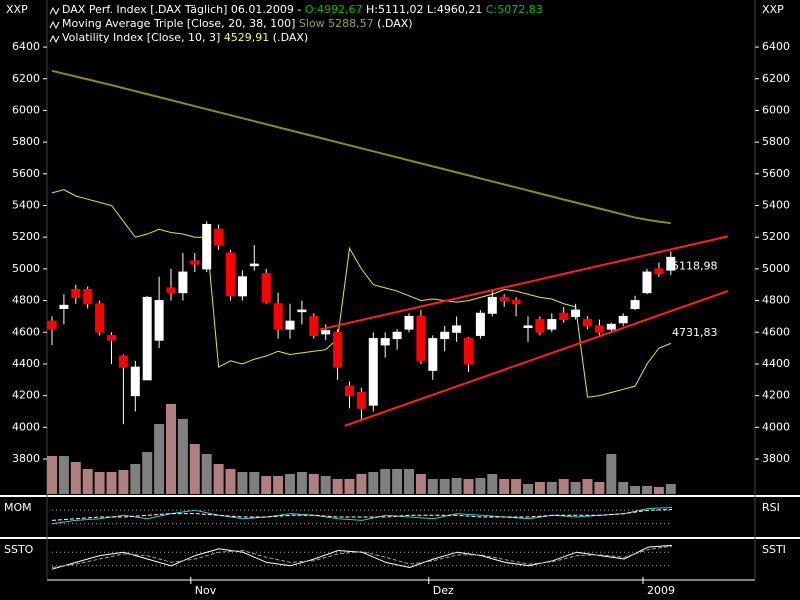 Image resolution: width=800 pixels, height=600 pixels. I want to click on y-tick-label: 5600, so click(26, 173).